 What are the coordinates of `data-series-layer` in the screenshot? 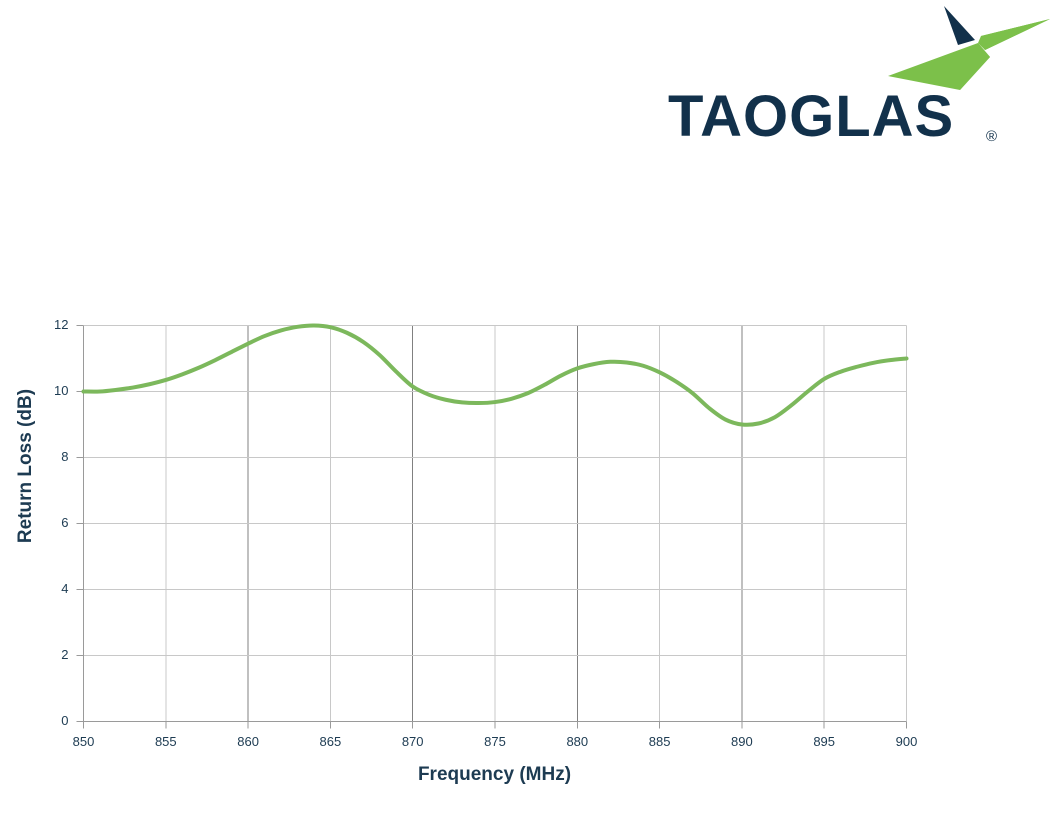 It's located at (495, 375).